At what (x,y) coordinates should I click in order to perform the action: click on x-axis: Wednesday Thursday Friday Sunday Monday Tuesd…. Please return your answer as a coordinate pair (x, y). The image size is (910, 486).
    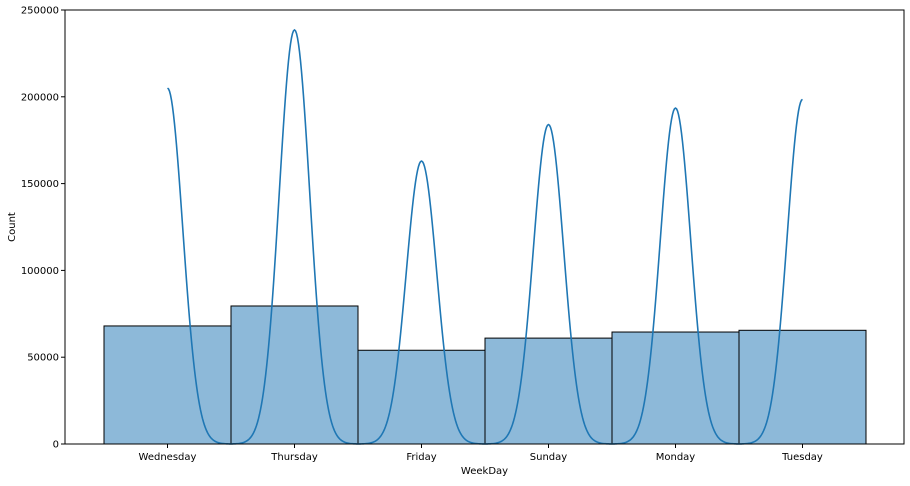
    Looking at the image, I should click on (481, 453).